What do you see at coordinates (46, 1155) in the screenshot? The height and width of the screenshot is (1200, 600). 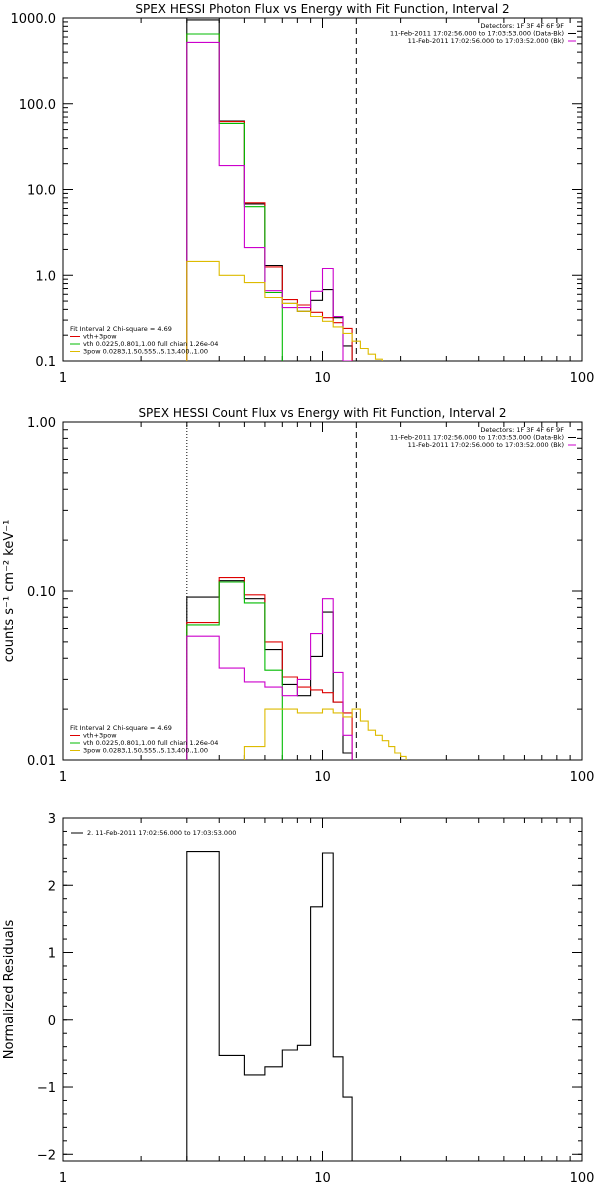 I see `y-tick-label: −2` at bounding box center [46, 1155].